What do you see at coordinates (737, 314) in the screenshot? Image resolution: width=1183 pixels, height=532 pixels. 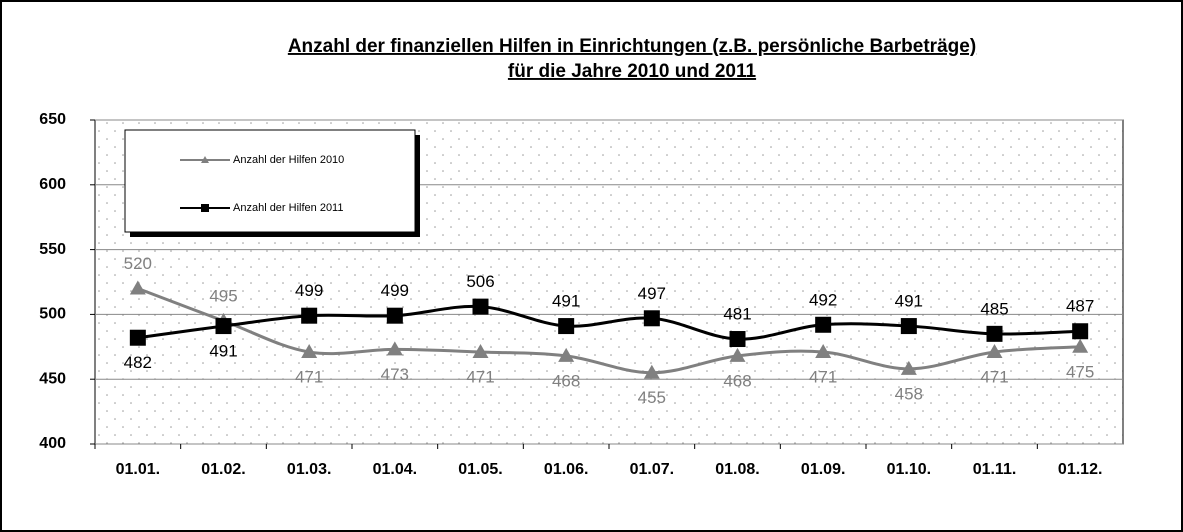 I see `data-label: 481` at bounding box center [737, 314].